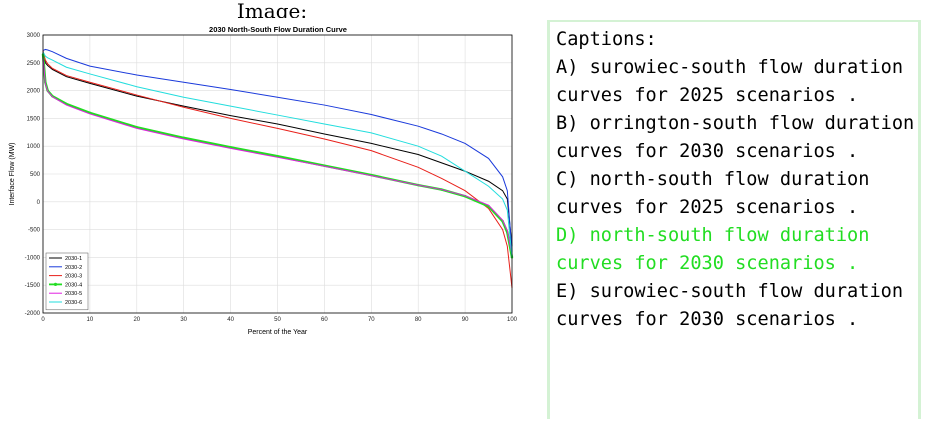 The image size is (925, 423). Describe the element at coordinates (512, 320) in the screenshot. I see `x-tick-label: 100` at that location.